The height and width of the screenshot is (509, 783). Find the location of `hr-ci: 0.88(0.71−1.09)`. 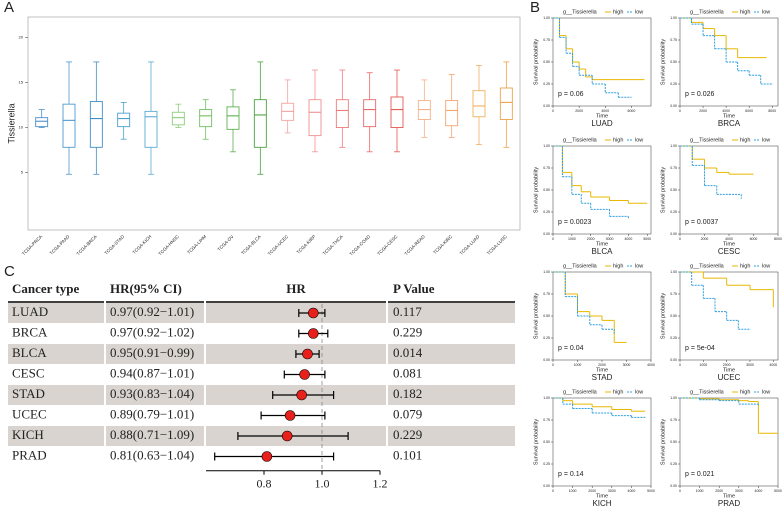

hr-ci: 0.88(0.71−1.09) is located at coordinates (152, 434).